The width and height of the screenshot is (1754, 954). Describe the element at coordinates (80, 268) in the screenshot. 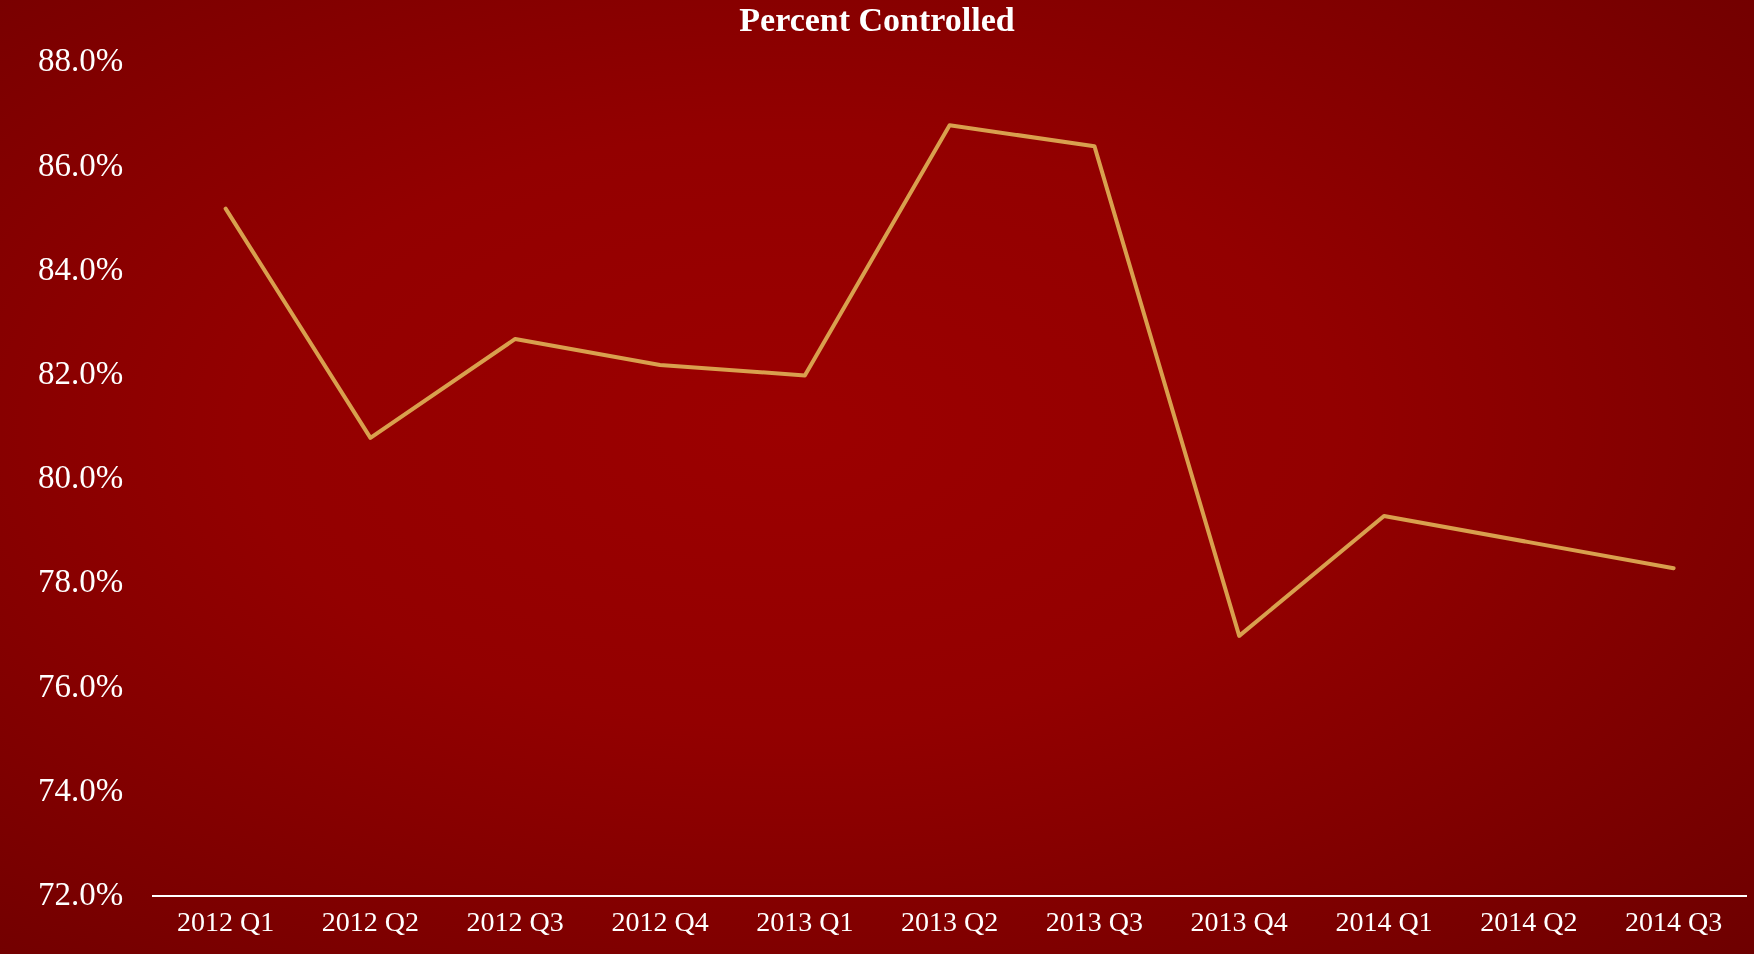

I see `y-tick-label: 84.0%` at that location.